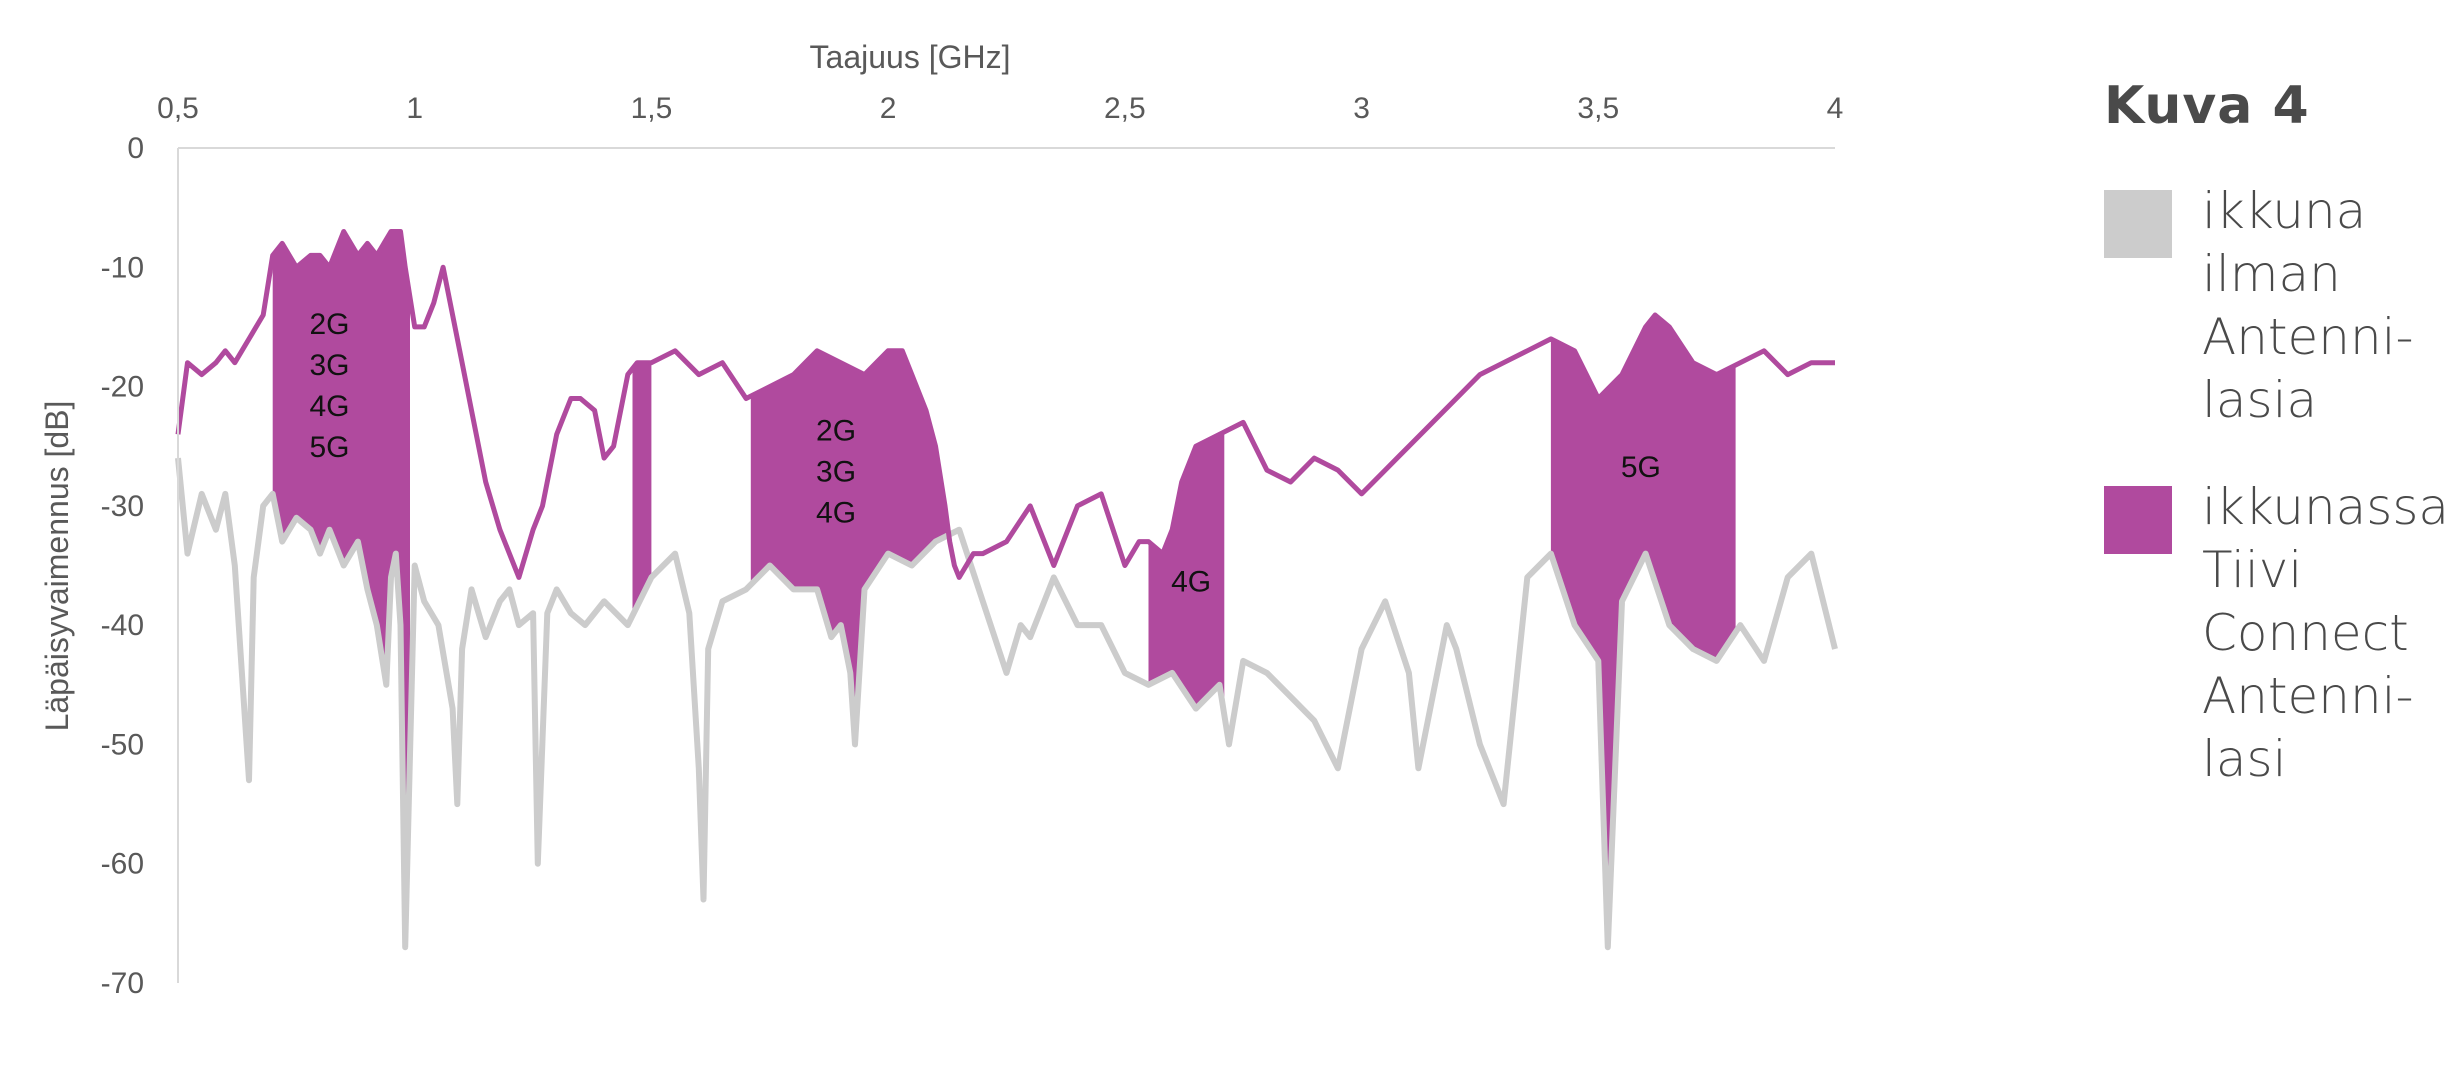 The height and width of the screenshot is (1066, 2458). I want to click on band-label: 2G 3G 4G, so click(836, 471).